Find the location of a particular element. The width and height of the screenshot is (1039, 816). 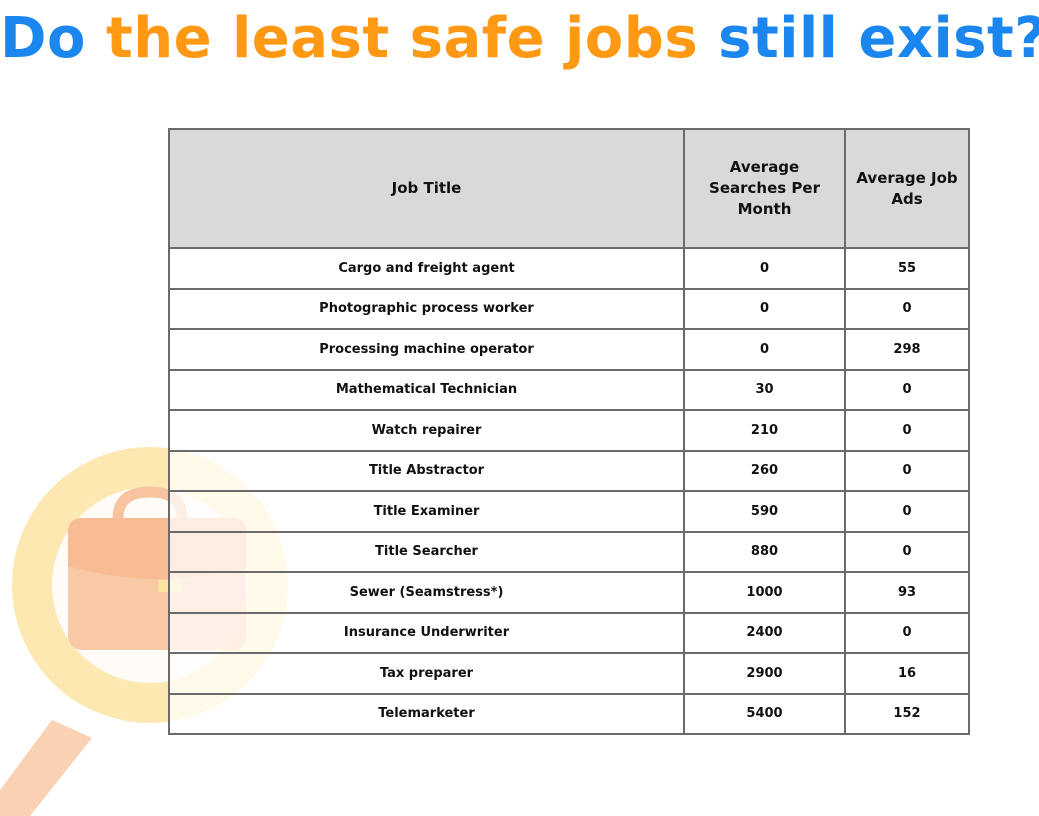

searches-cell: 210 is located at coordinates (764, 430).